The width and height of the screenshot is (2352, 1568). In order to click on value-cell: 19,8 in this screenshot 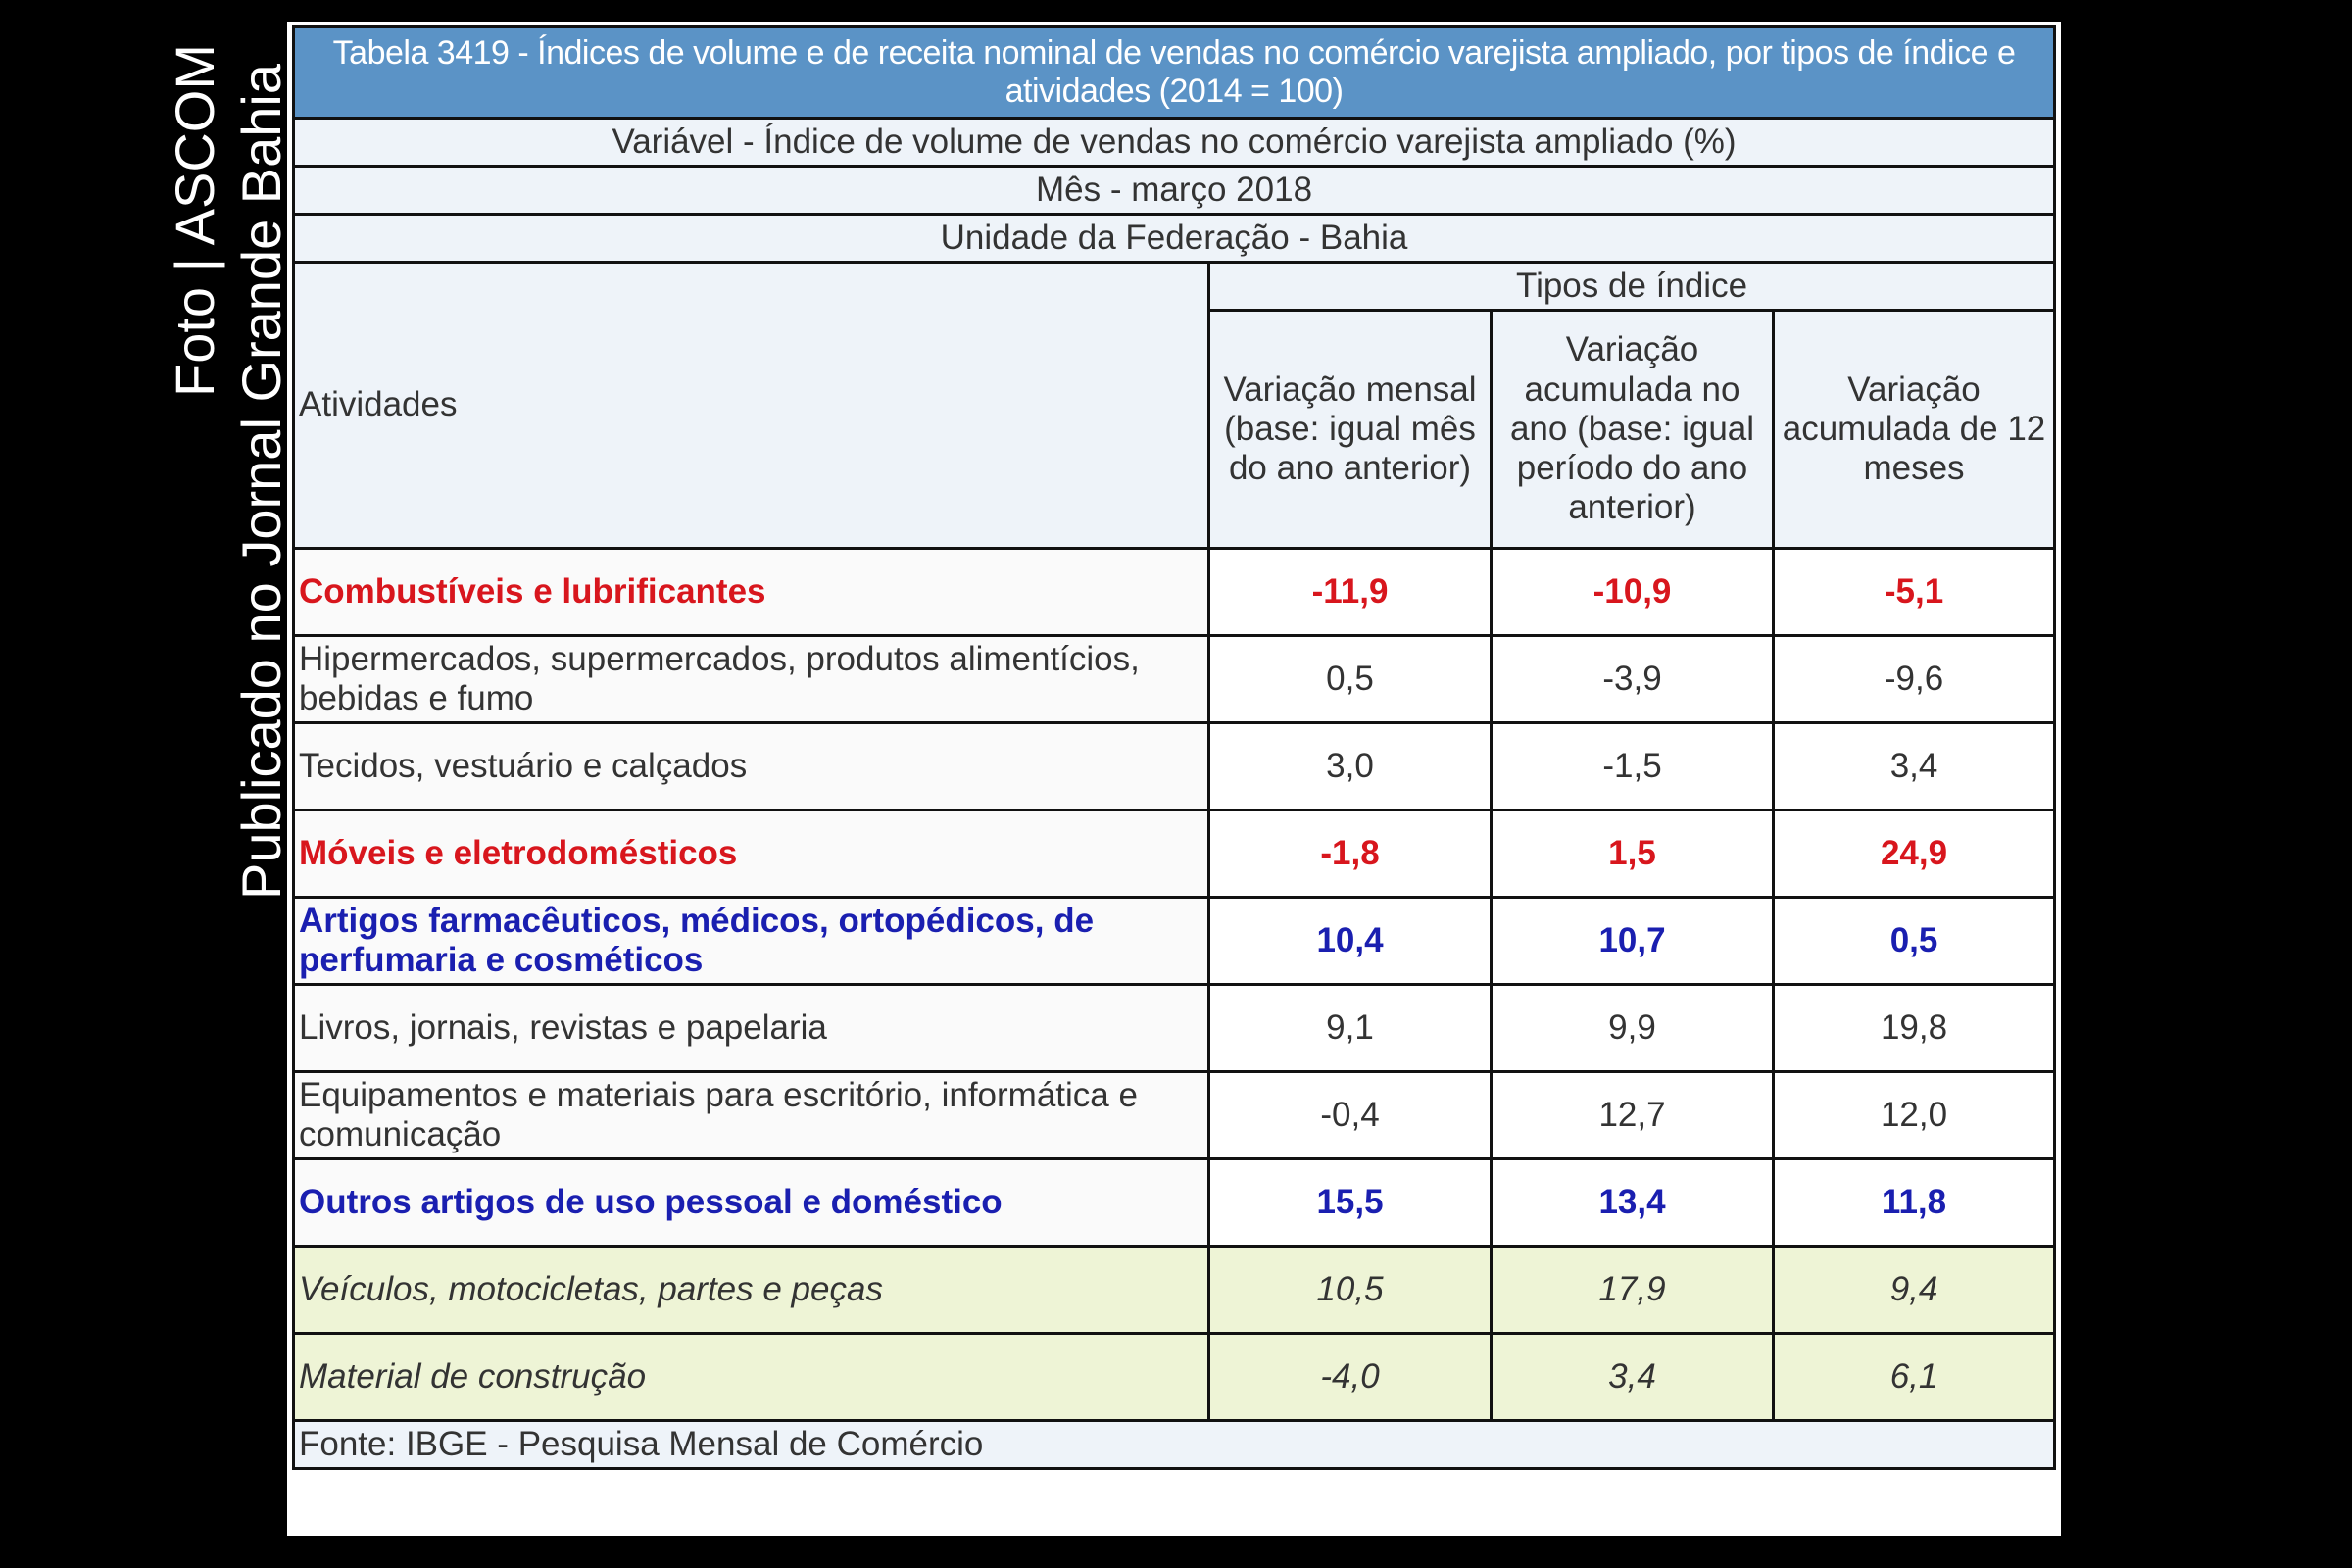, I will do `click(1914, 1028)`.